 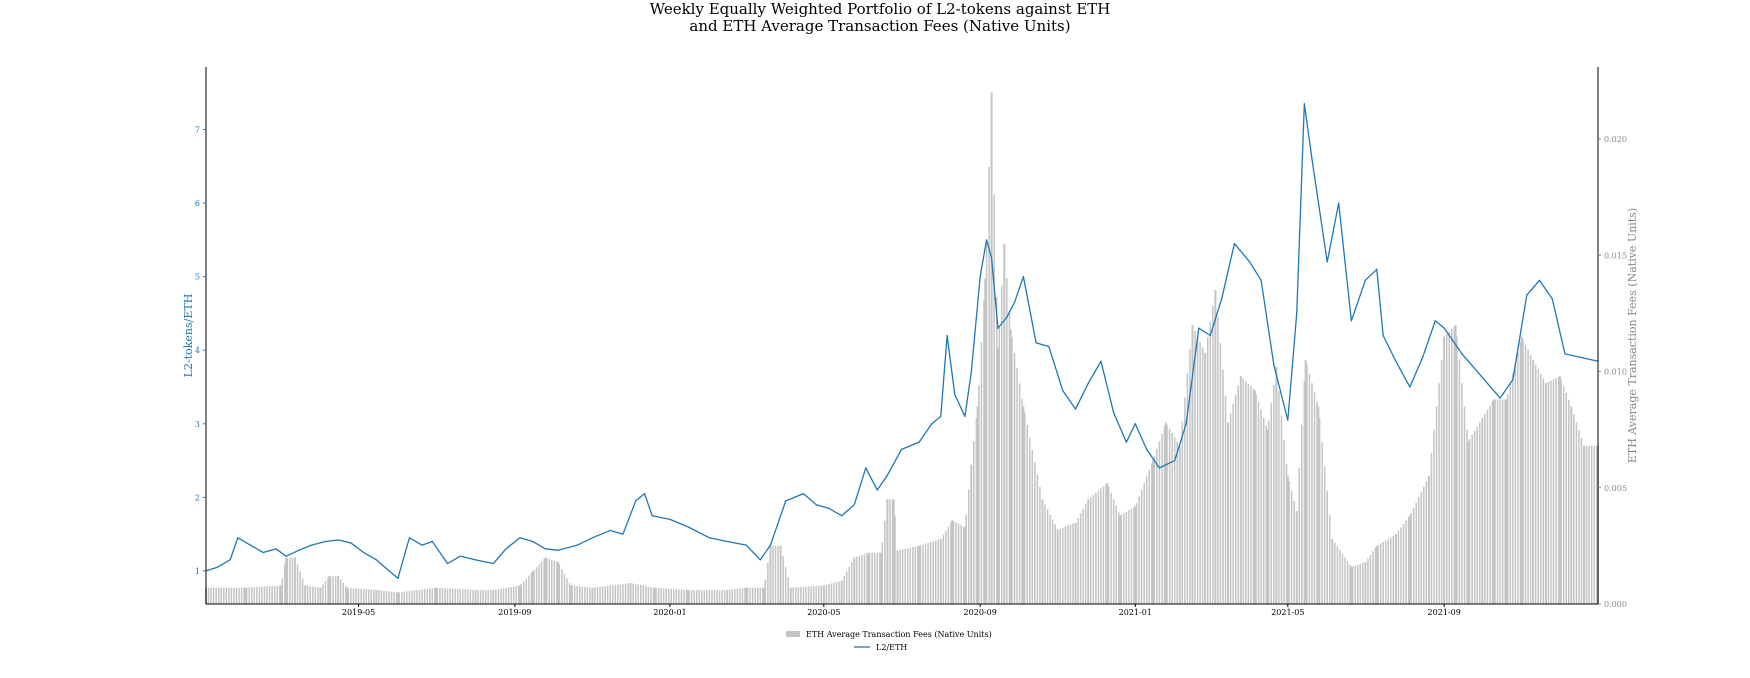 I want to click on x-tick-label: 2021-05, so click(x=1287, y=612).